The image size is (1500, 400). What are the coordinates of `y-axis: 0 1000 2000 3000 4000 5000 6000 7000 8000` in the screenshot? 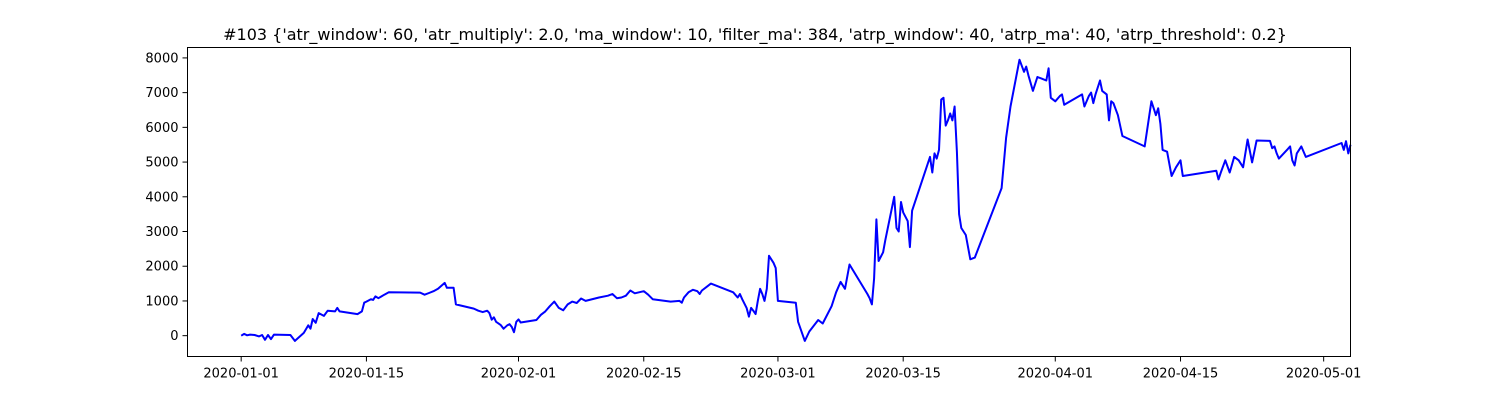 It's located at (166, 197).